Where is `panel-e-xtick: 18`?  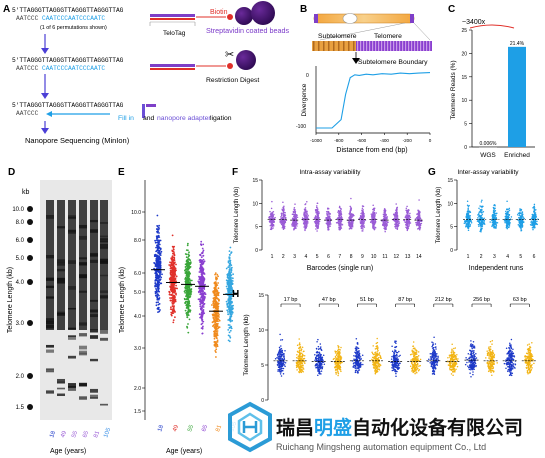
panel-e-xtick: 18 is located at coordinates (161, 428).